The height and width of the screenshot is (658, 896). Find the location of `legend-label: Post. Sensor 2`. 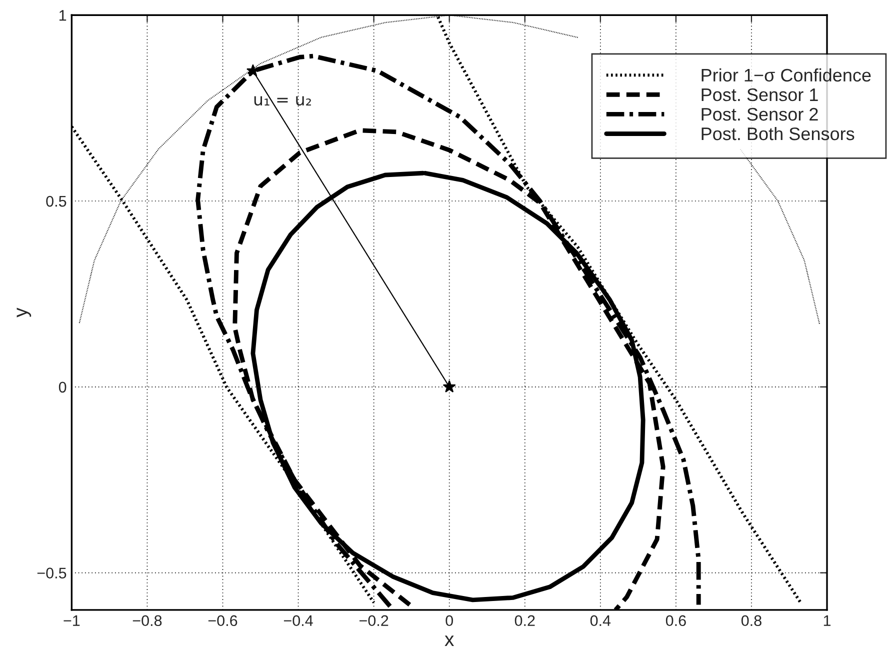

legend-label: Post. Sensor 2 is located at coordinates (760, 114).